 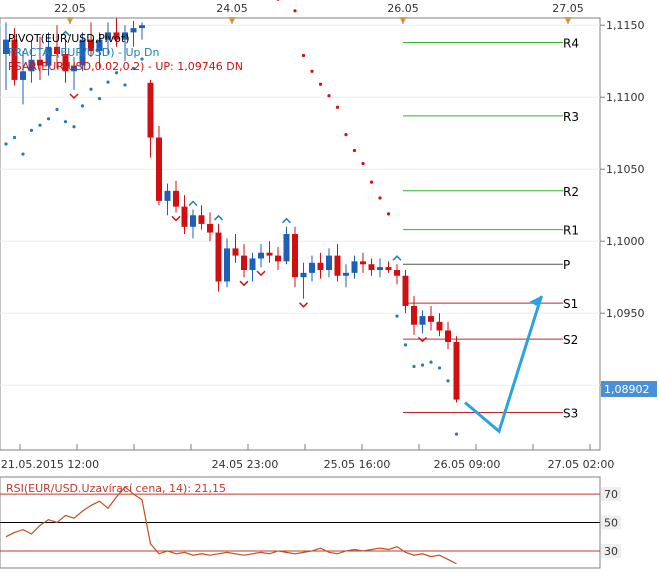 What do you see at coordinates (503, 364) in the screenshot?
I see `forecast-line` at bounding box center [503, 364].